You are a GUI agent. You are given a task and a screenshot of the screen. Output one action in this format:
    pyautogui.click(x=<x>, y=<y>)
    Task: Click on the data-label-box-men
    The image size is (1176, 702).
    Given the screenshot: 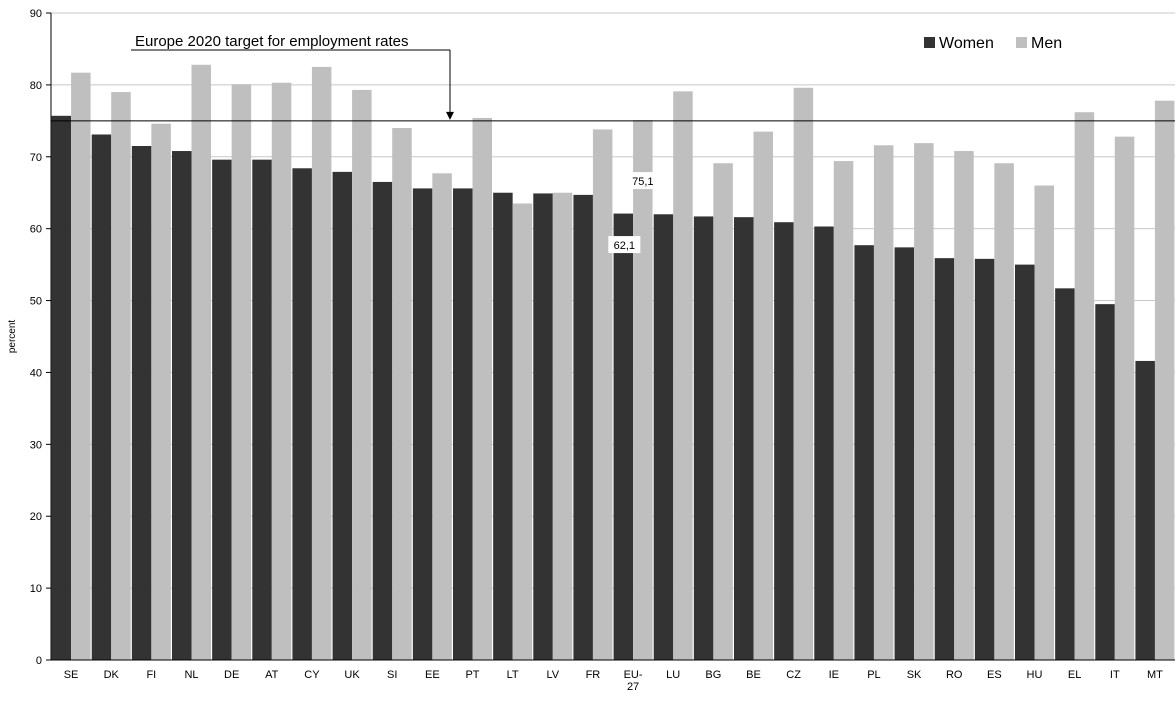 What is the action you would take?
    pyautogui.click(x=642, y=181)
    